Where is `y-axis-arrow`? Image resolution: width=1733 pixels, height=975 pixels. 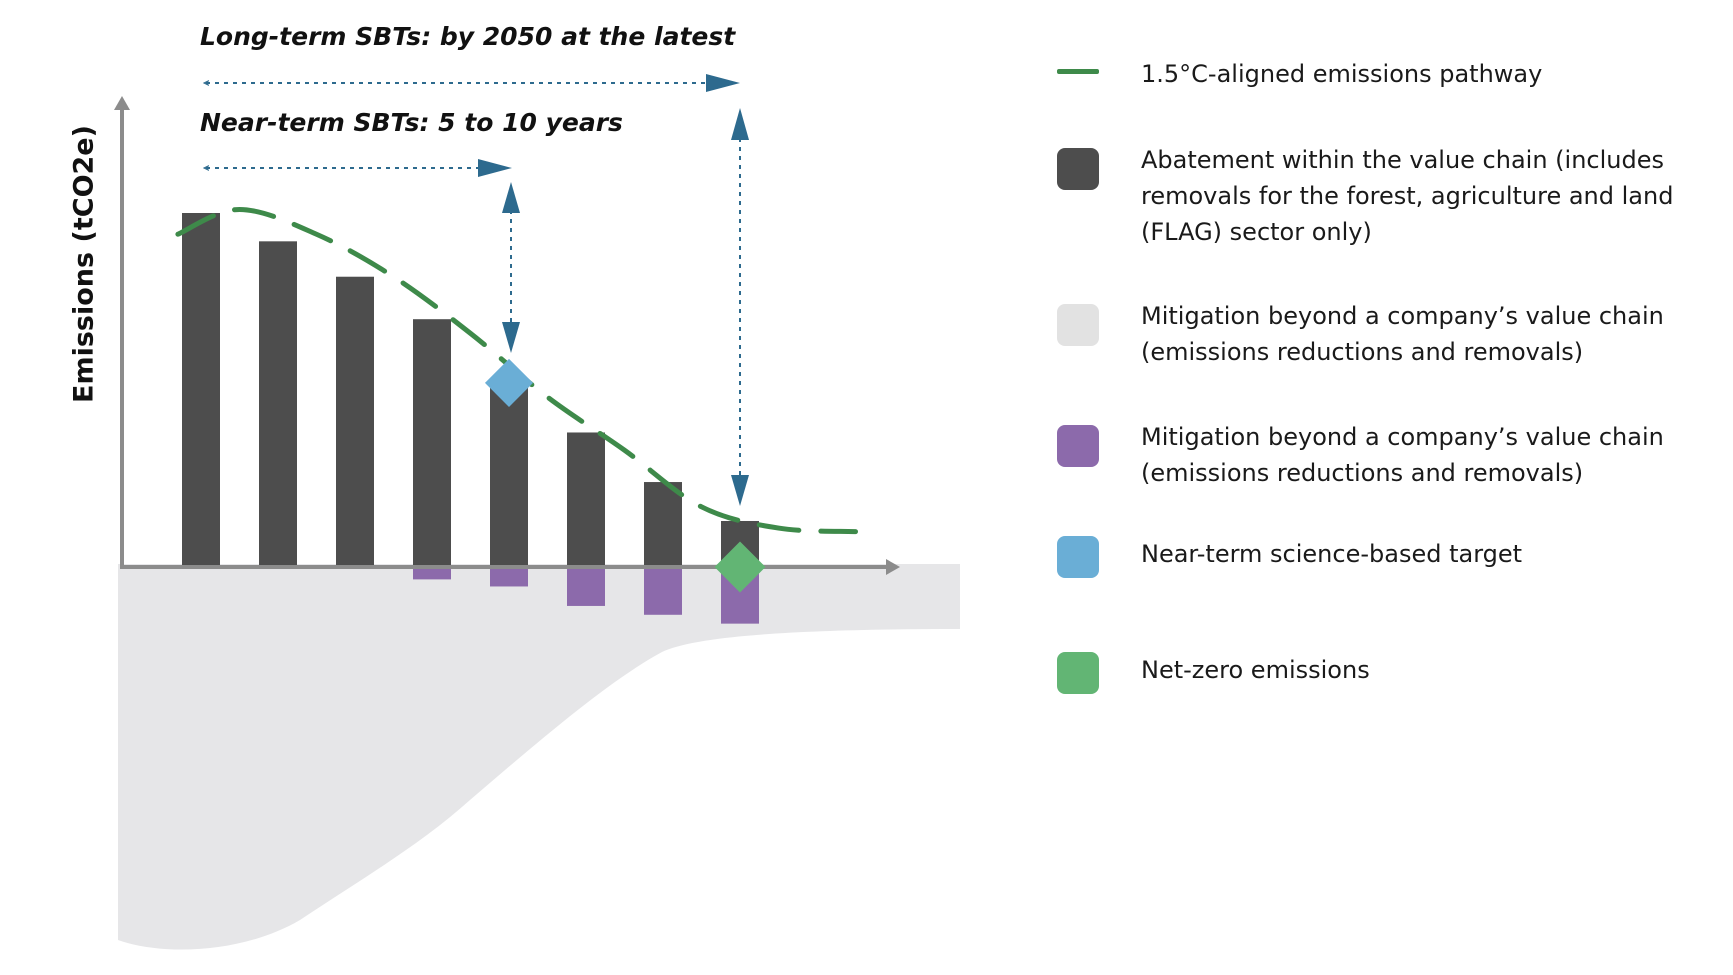 y-axis-arrow is located at coordinates (122, 103).